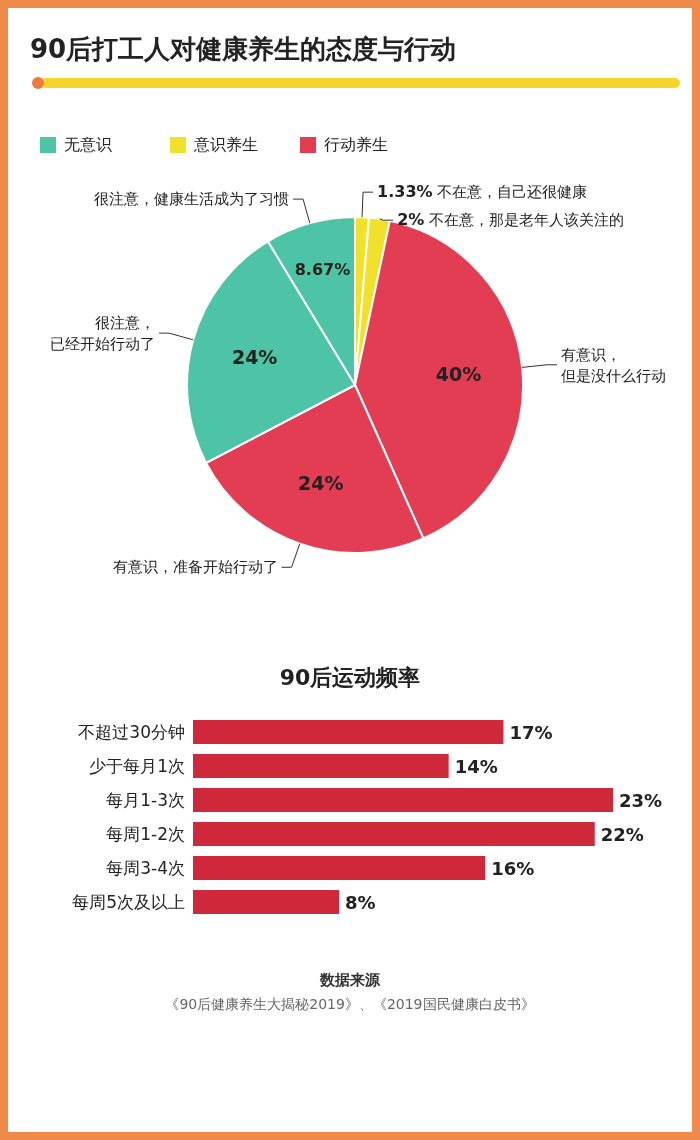 The image size is (700, 1140). What do you see at coordinates (145, 834) in the screenshot?
I see `y-tick-label: 每周1-2次` at bounding box center [145, 834].